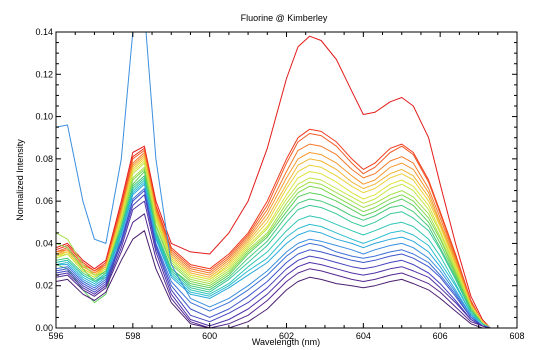 The height and width of the screenshot is (350, 533). Describe the element at coordinates (44, 201) in the screenshot. I see `y-tick-label-3: 0.06` at that location.